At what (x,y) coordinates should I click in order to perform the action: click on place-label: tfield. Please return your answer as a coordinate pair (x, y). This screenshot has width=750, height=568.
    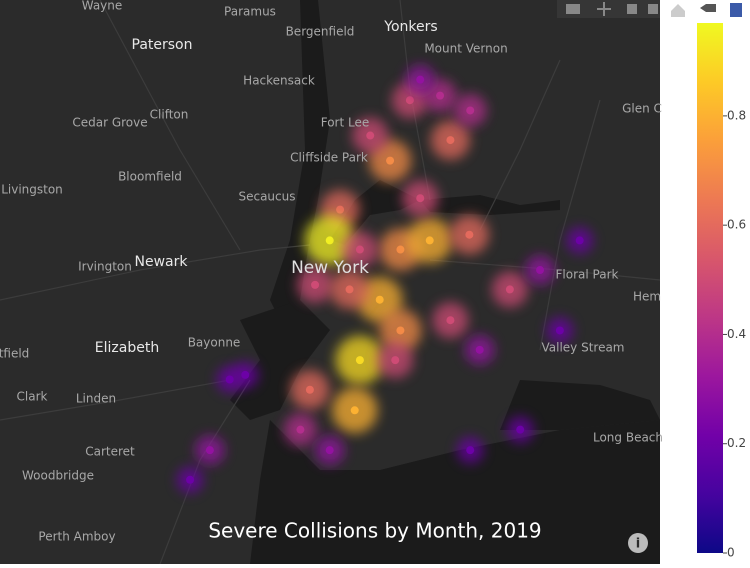
    Looking at the image, I should click on (14, 354).